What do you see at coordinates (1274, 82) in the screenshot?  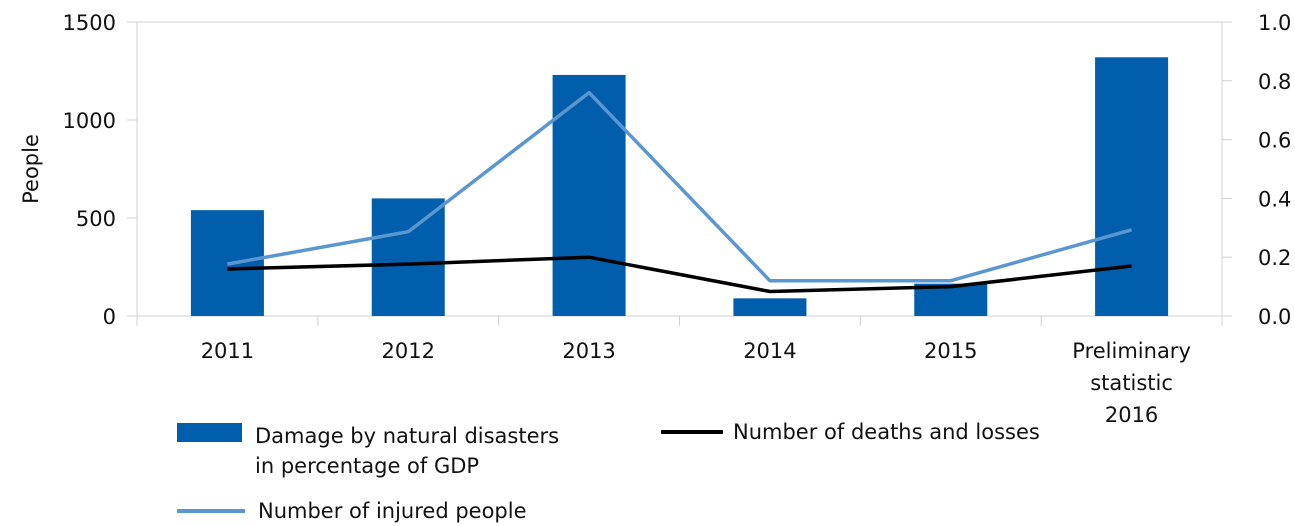 I see `y2-tick-label: 0.8` at bounding box center [1274, 82].